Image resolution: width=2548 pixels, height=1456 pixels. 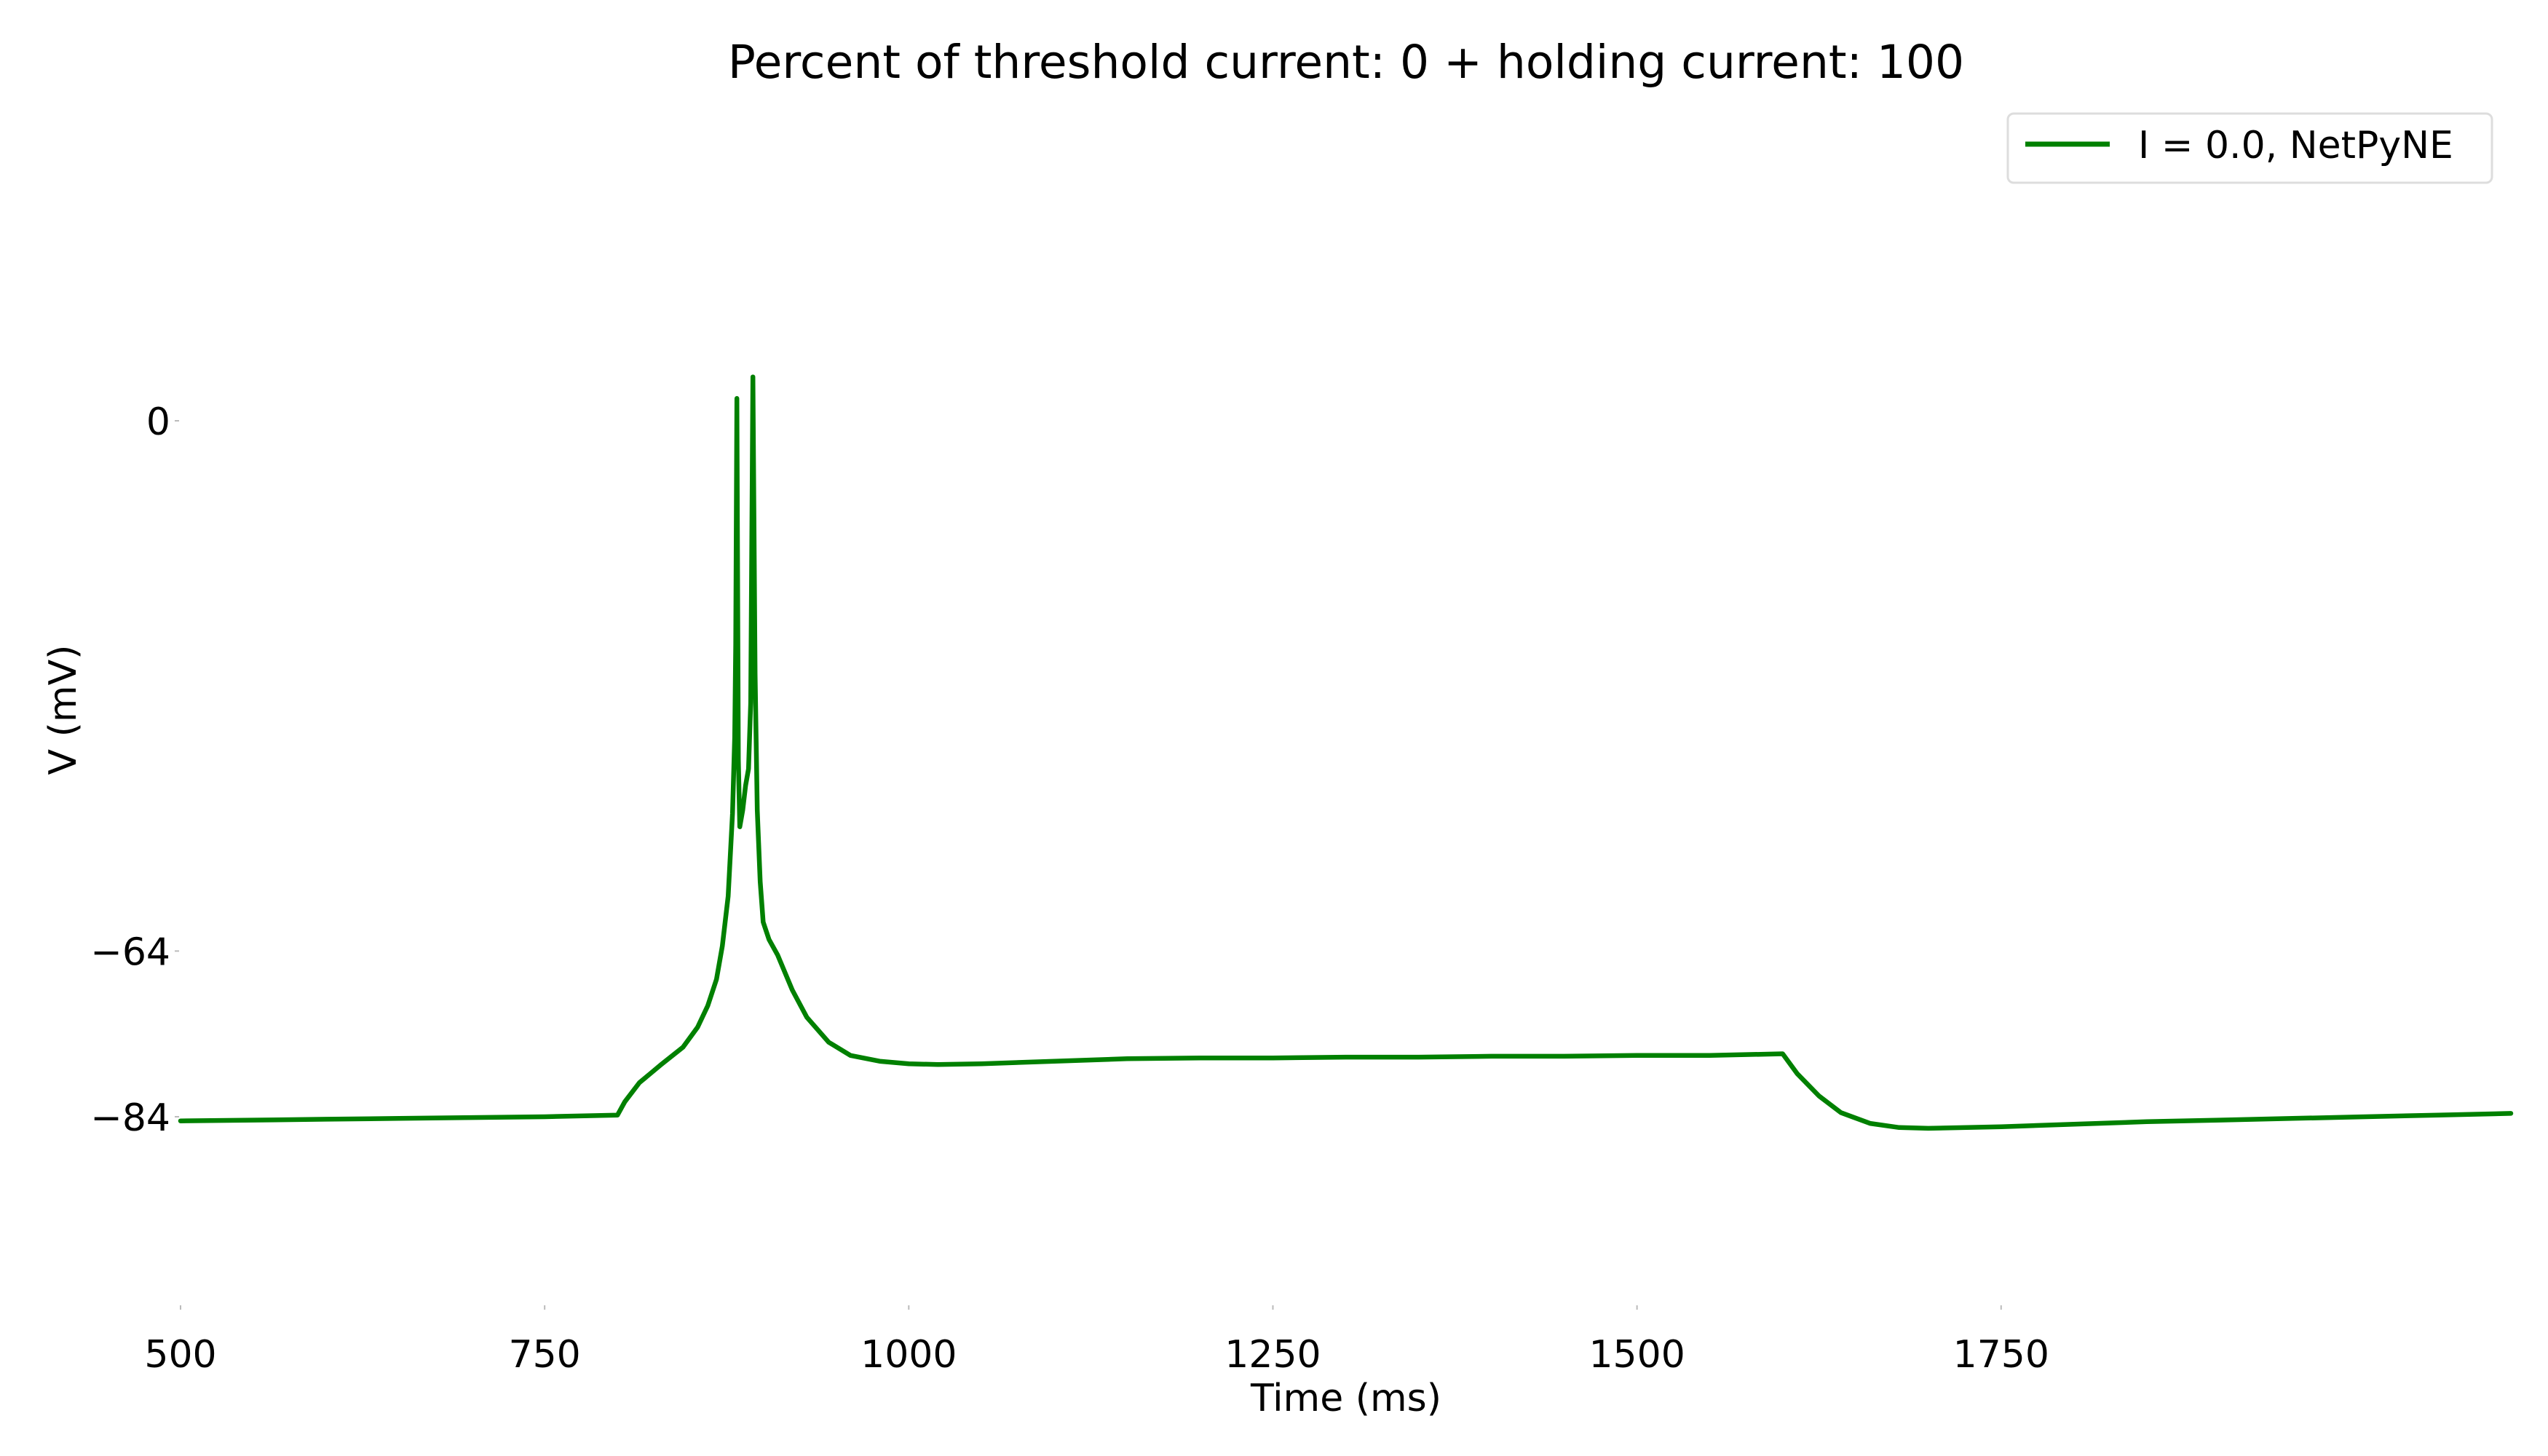 I want to click on y-axis-label: V (mV), so click(x=63, y=710).